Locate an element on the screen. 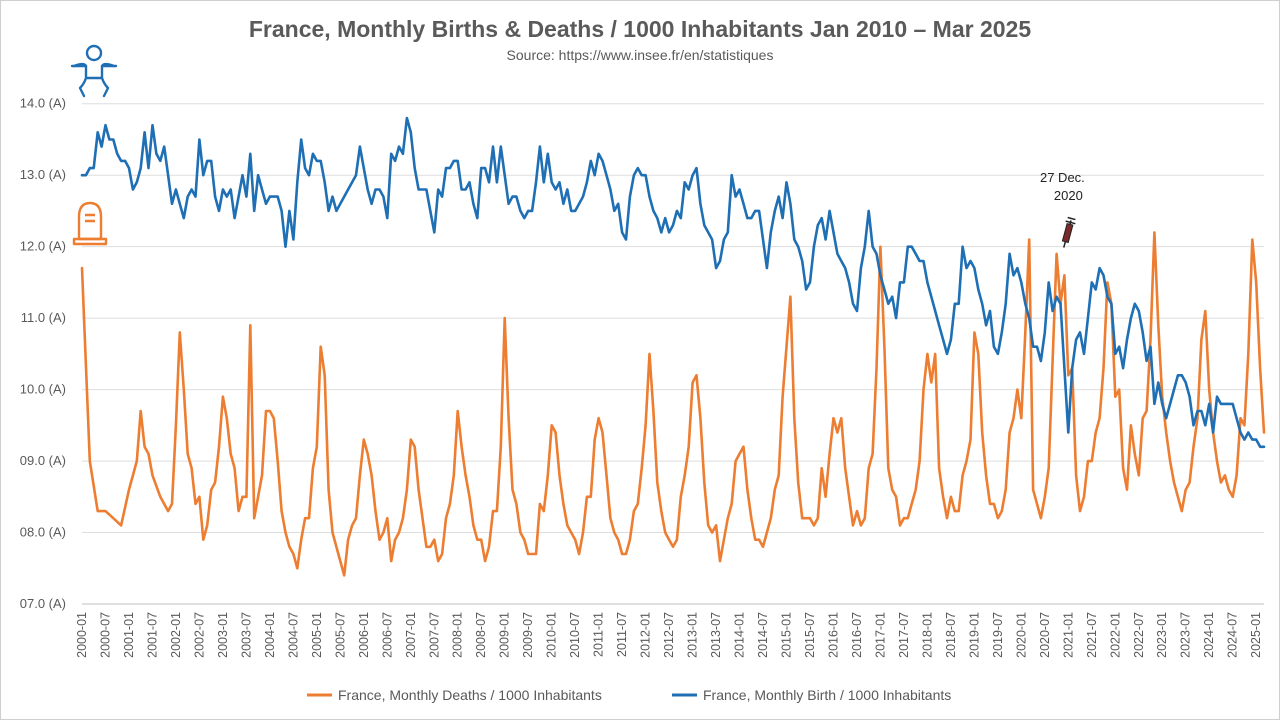 This screenshot has height=720, width=1280. x-tick-label: 2010-07 is located at coordinates (575, 635).